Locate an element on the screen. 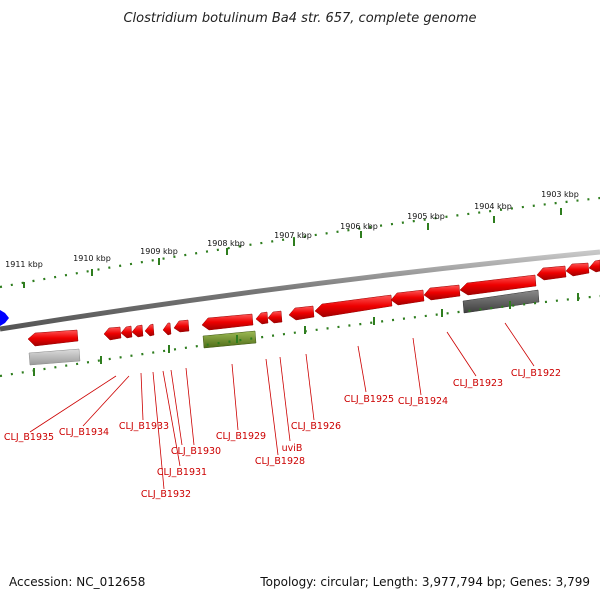  label-CLJ_B1930: CLJ_B1930 is located at coordinates (196, 451).